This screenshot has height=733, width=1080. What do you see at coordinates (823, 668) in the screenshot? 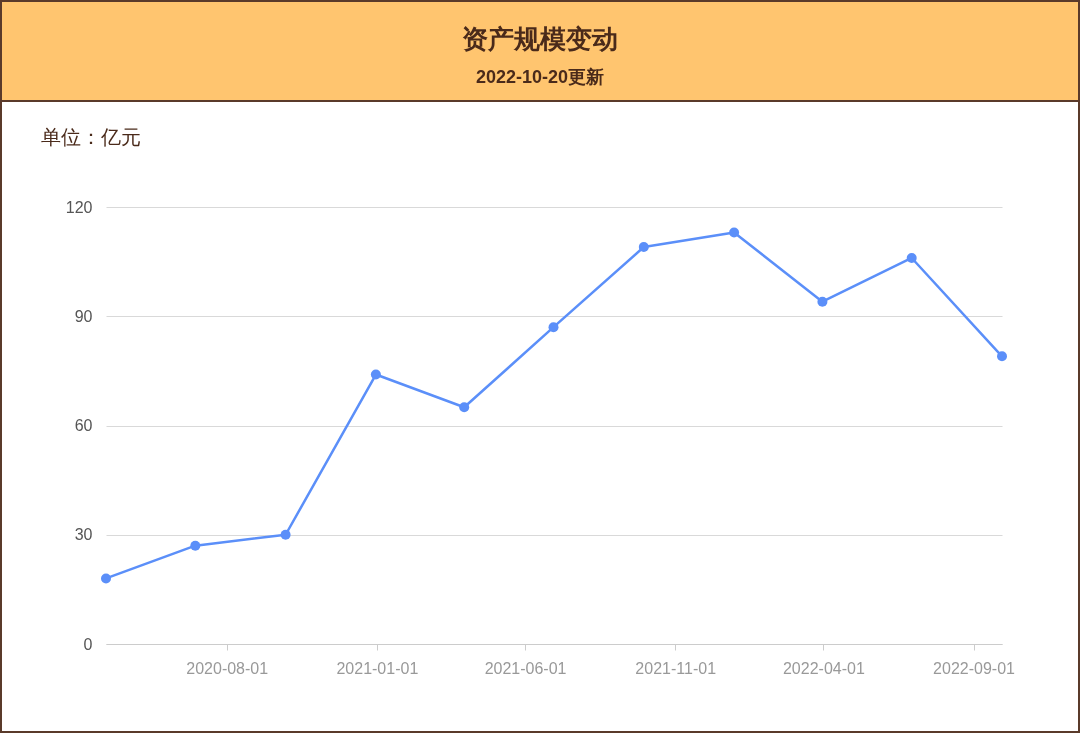
I see `x-tick-label: 2022-04-01` at bounding box center [823, 668].